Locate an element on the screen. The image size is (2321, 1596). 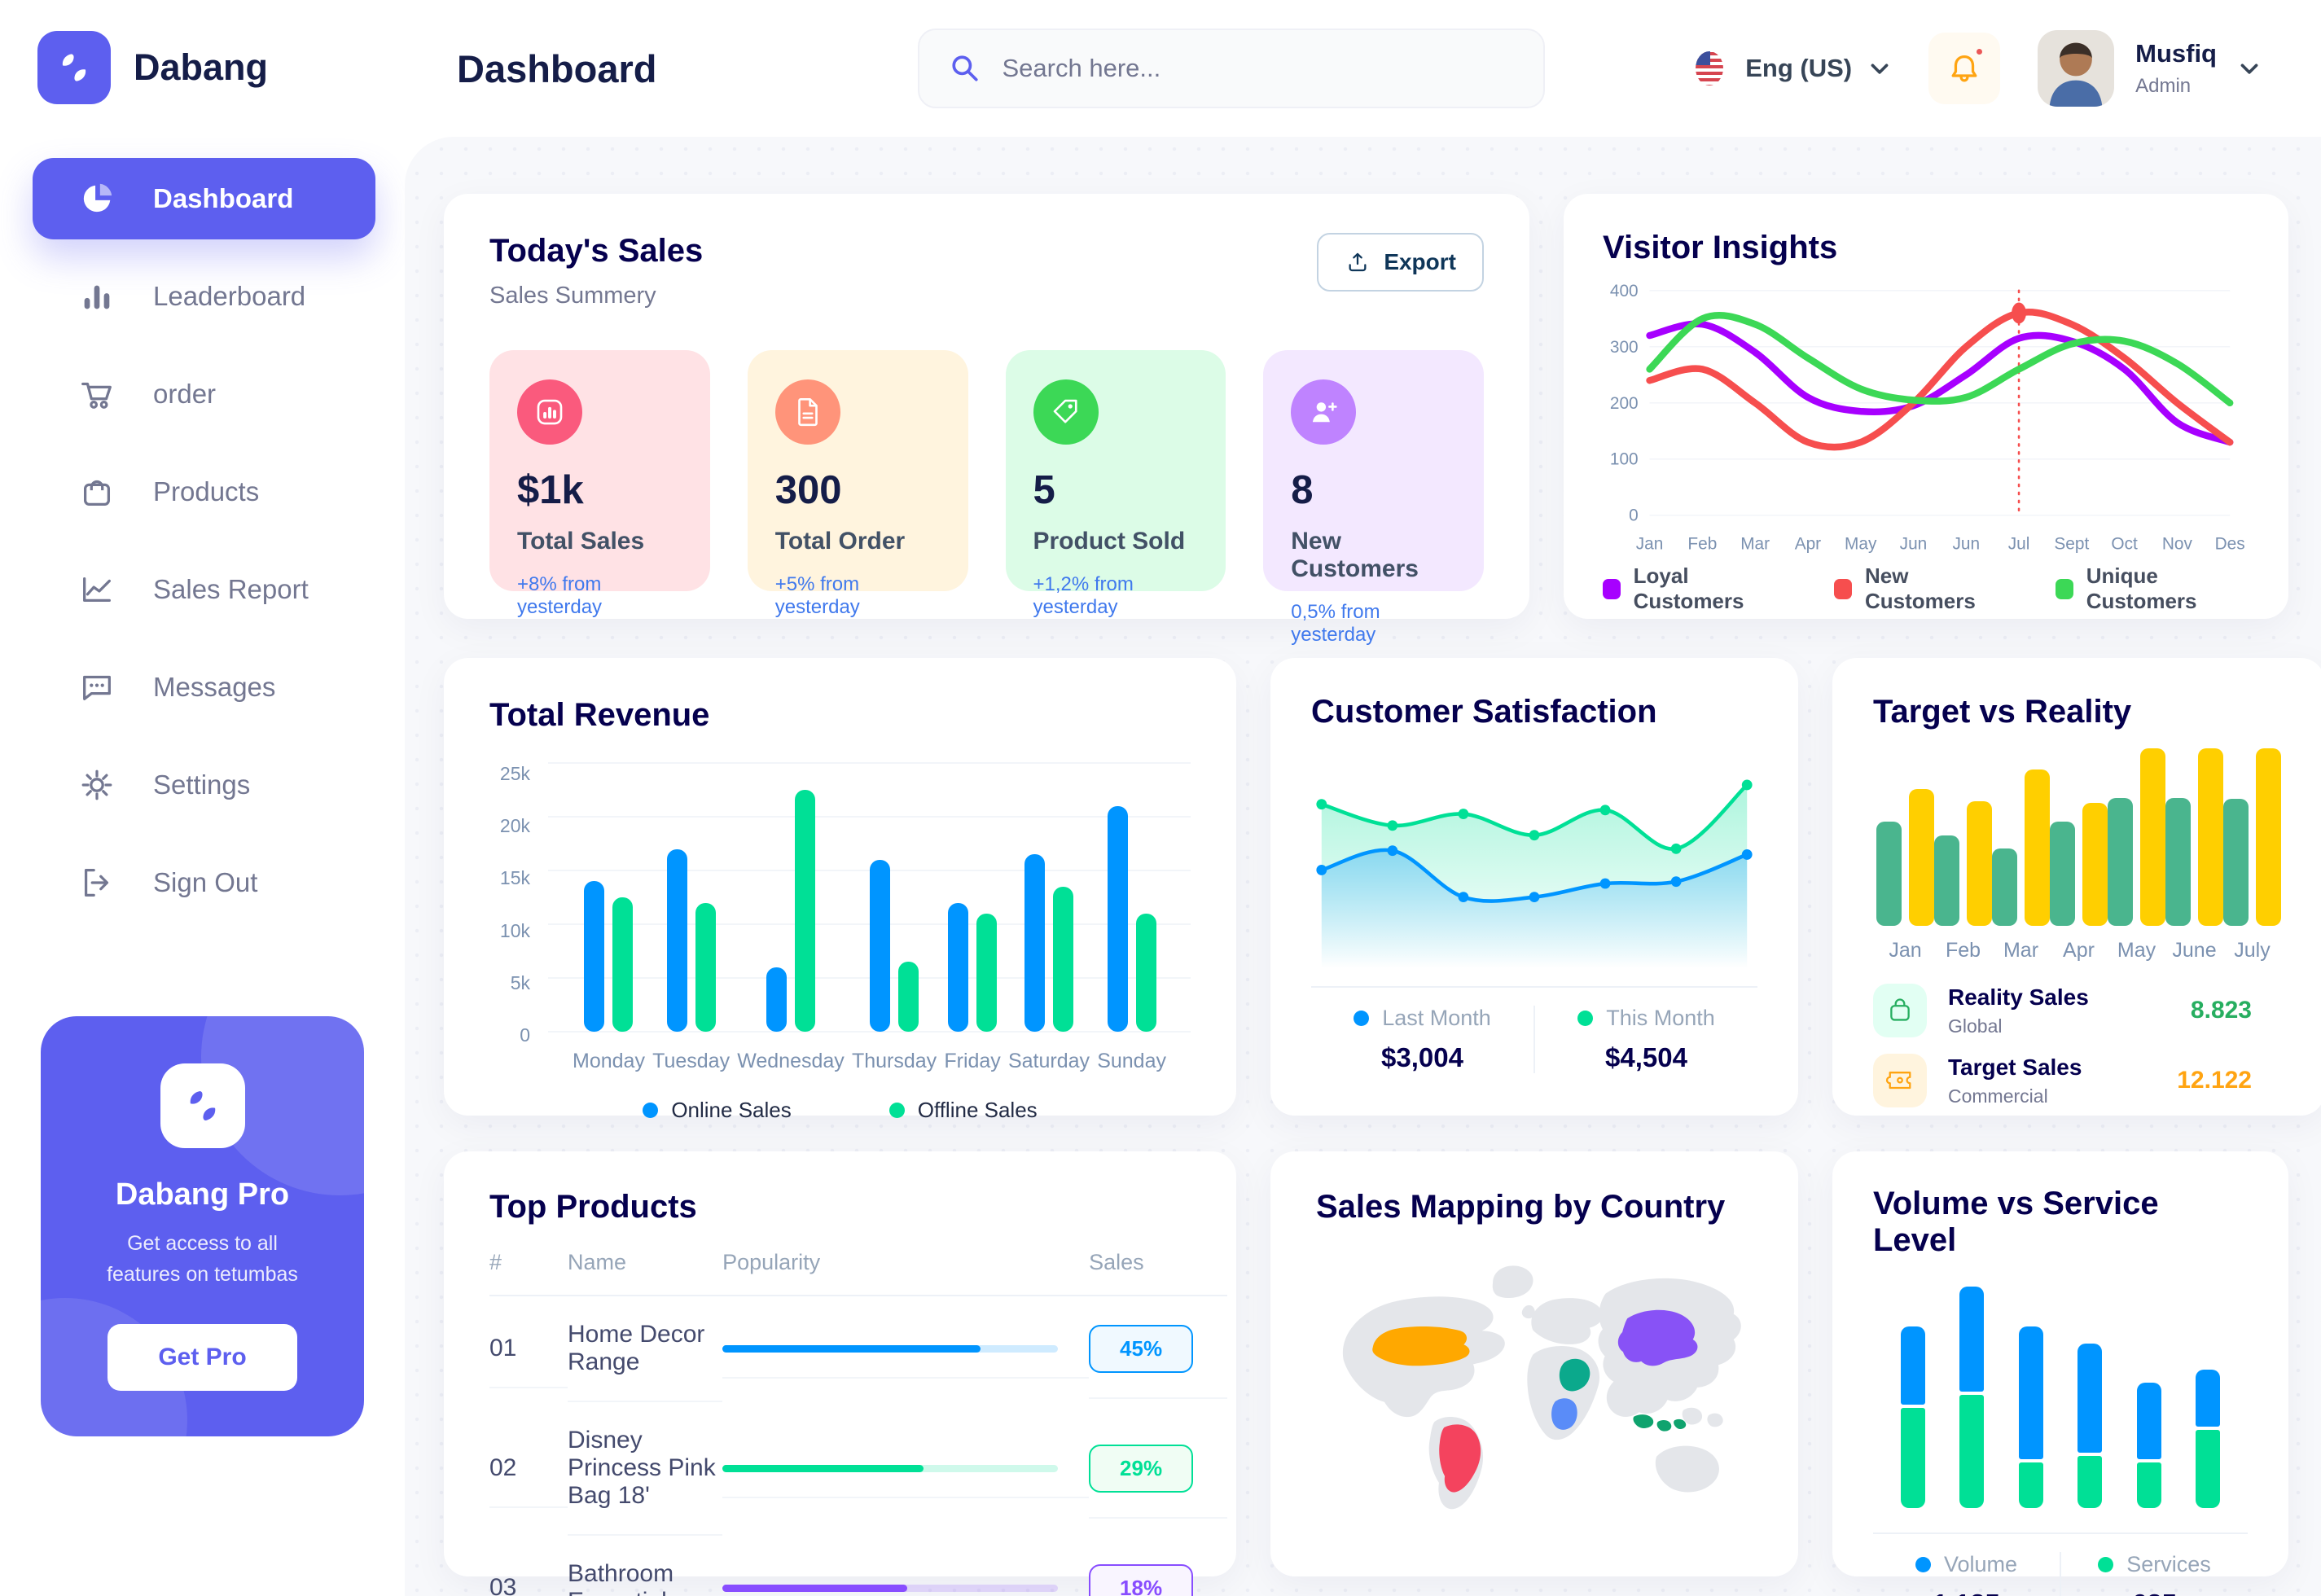
export-button: Export is located at coordinates (1400, 263).